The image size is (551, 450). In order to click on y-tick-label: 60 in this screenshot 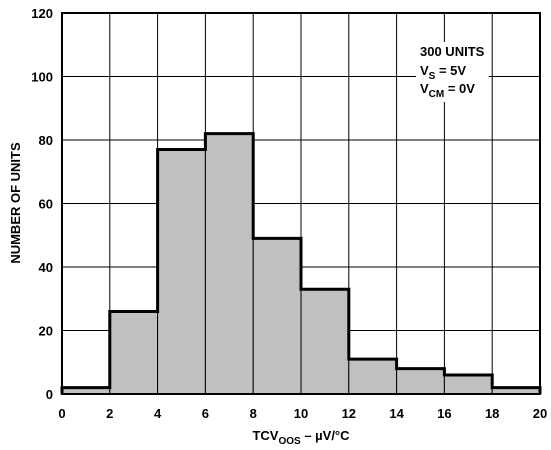, I will do `click(46, 204)`.